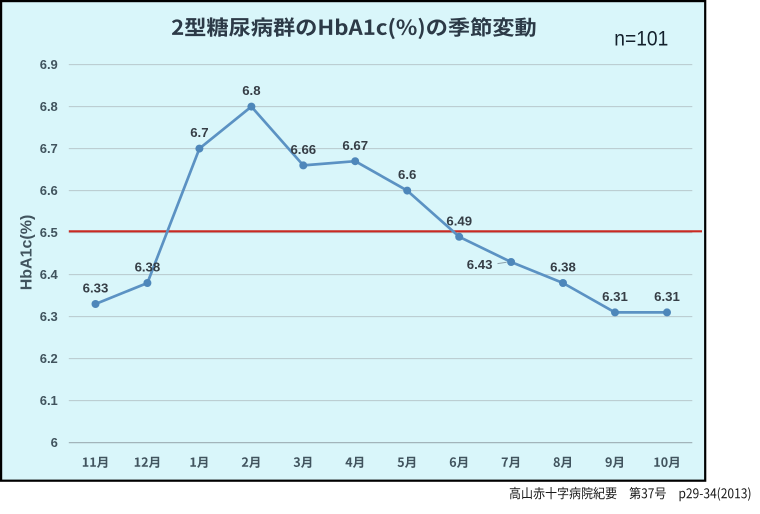  Describe the element at coordinates (641, 39) in the screenshot. I see `svg-text: n=101` at that location.